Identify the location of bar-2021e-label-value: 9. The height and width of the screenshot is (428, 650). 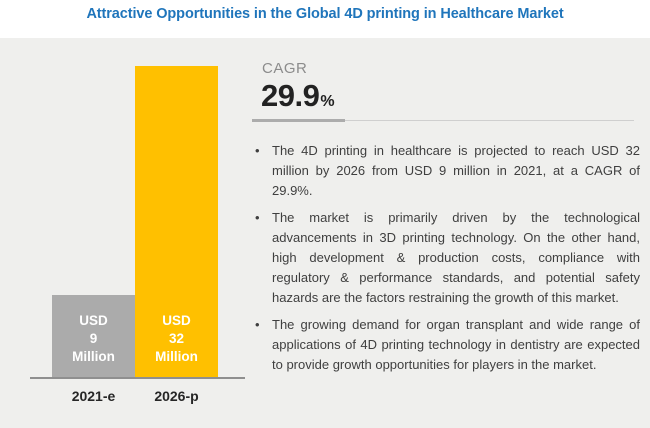
(93, 338).